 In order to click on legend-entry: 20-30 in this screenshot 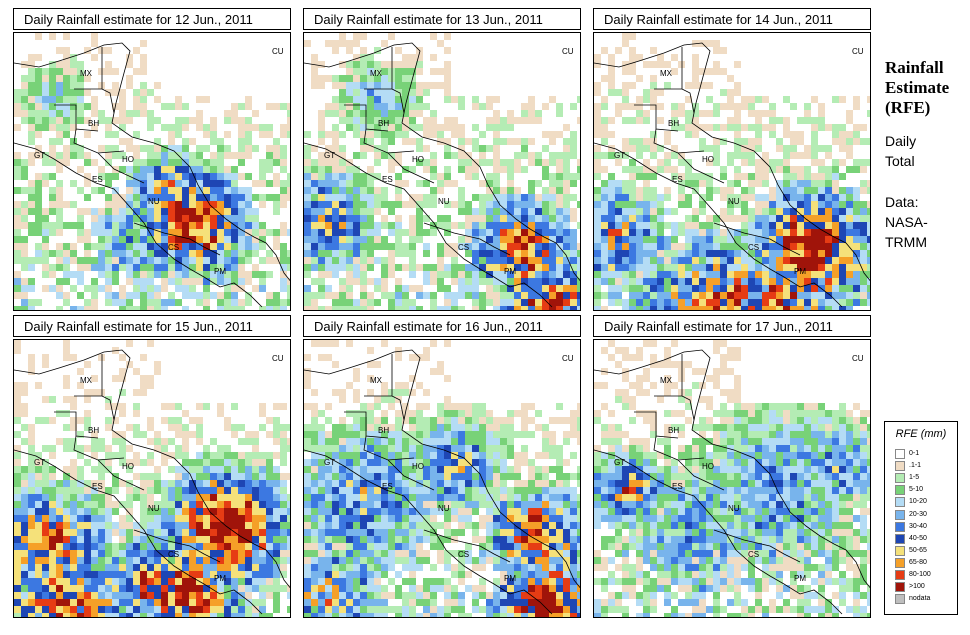, I will do `click(925, 514)`.